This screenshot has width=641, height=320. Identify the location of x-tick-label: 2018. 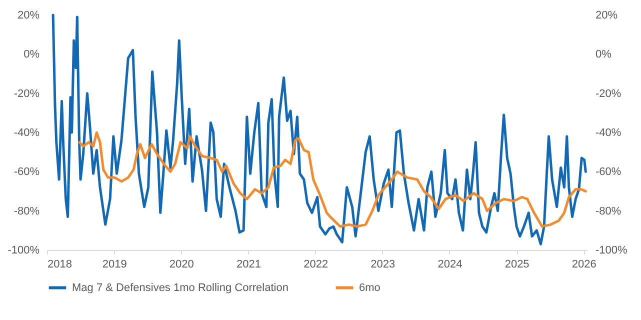
(60, 264).